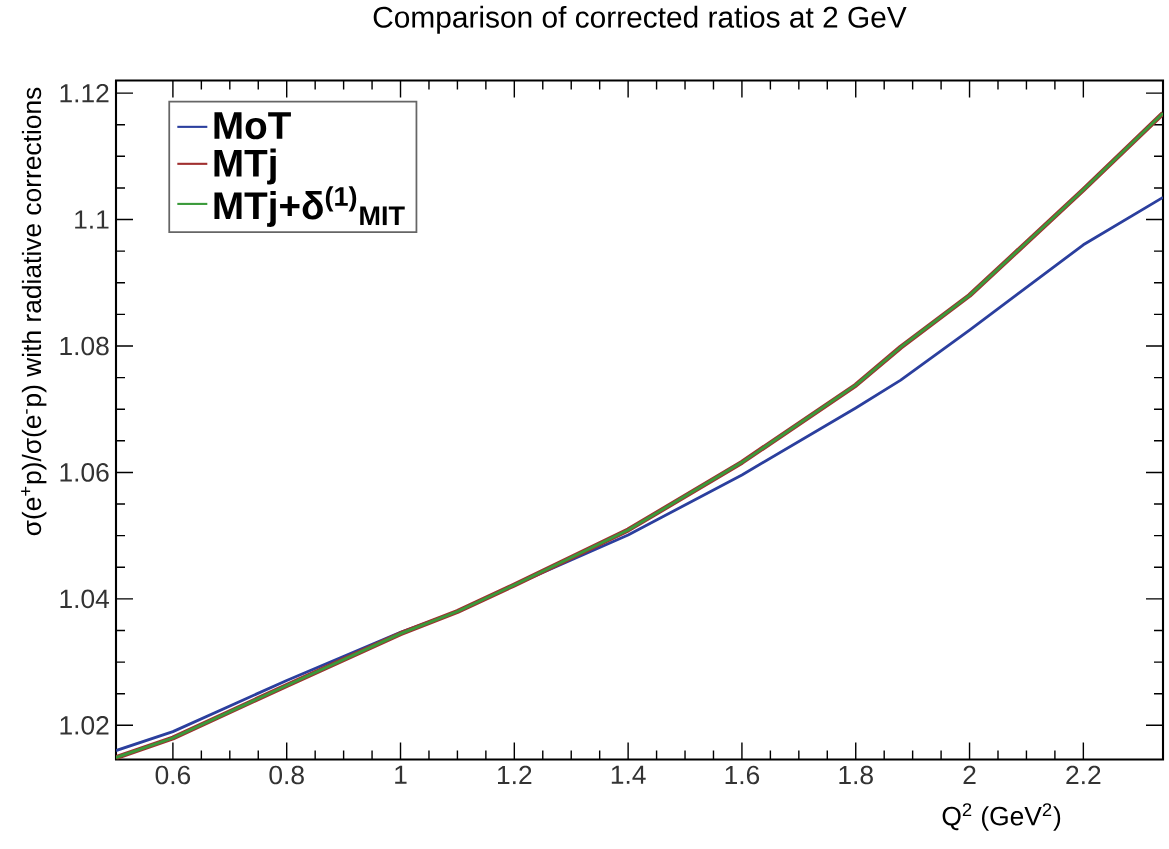 Image resolution: width=1169 pixels, height=849 pixels. I want to click on x-tick-label: 0.8, so click(286, 775).